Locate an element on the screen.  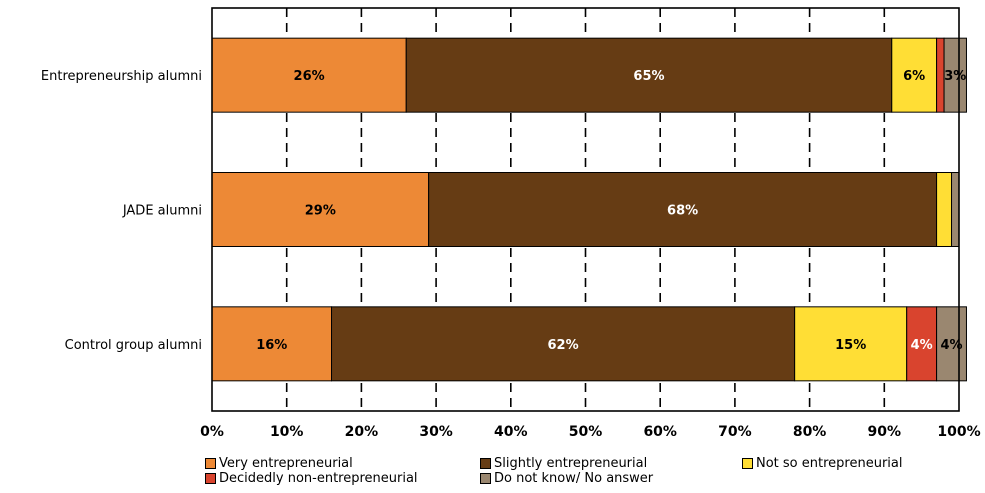
legend-item: Not so entrepreneurial is located at coordinates (822, 463).